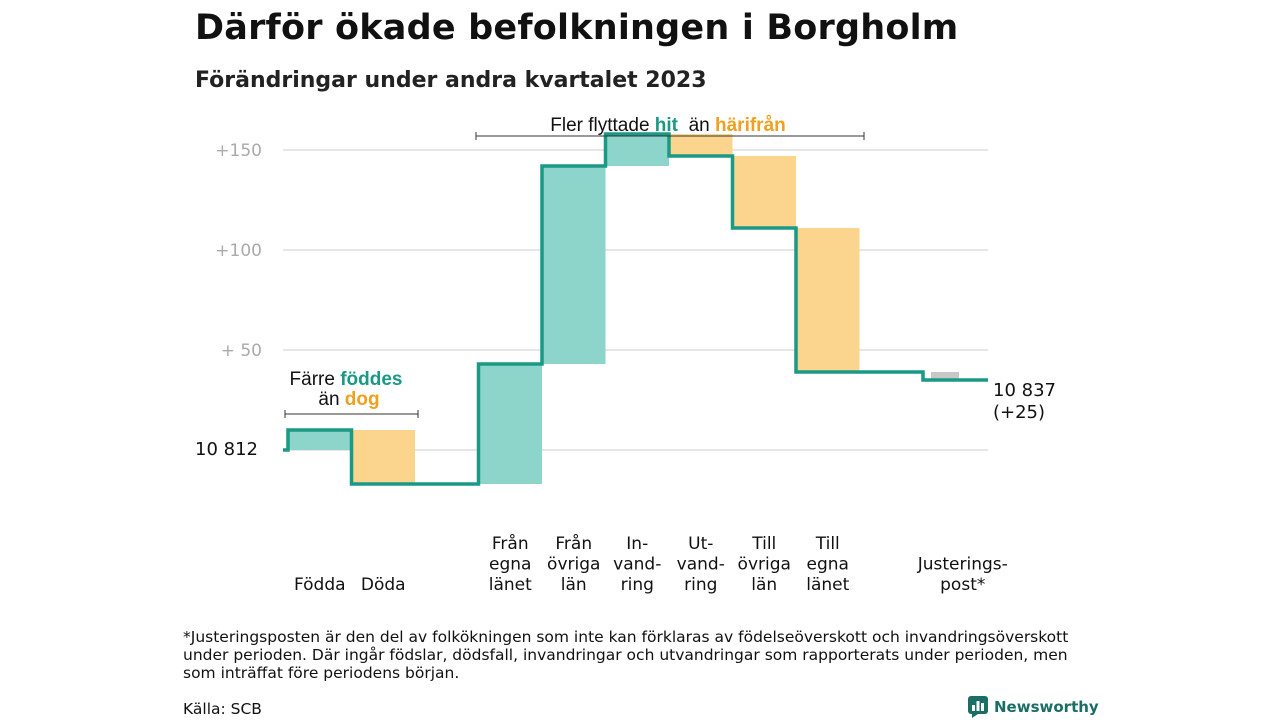 The height and width of the screenshot is (720, 1280). Describe the element at coordinates (348, 399) in the screenshot. I see `births-annotation-line2: än dog` at that location.